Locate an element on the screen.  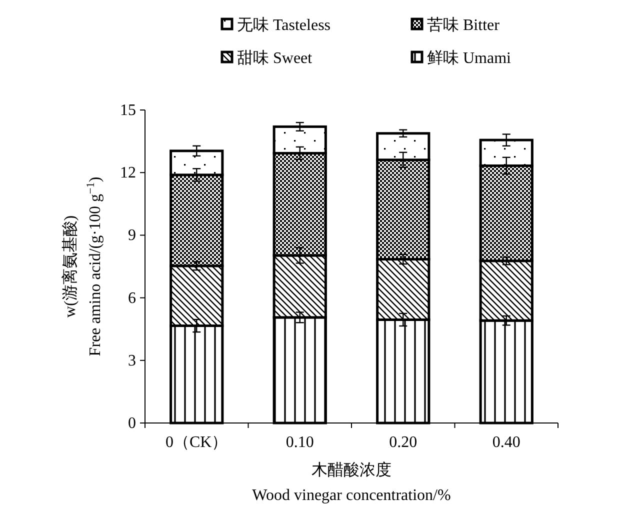
legend-label: 无味 Tasteless is located at coordinates (284, 25).